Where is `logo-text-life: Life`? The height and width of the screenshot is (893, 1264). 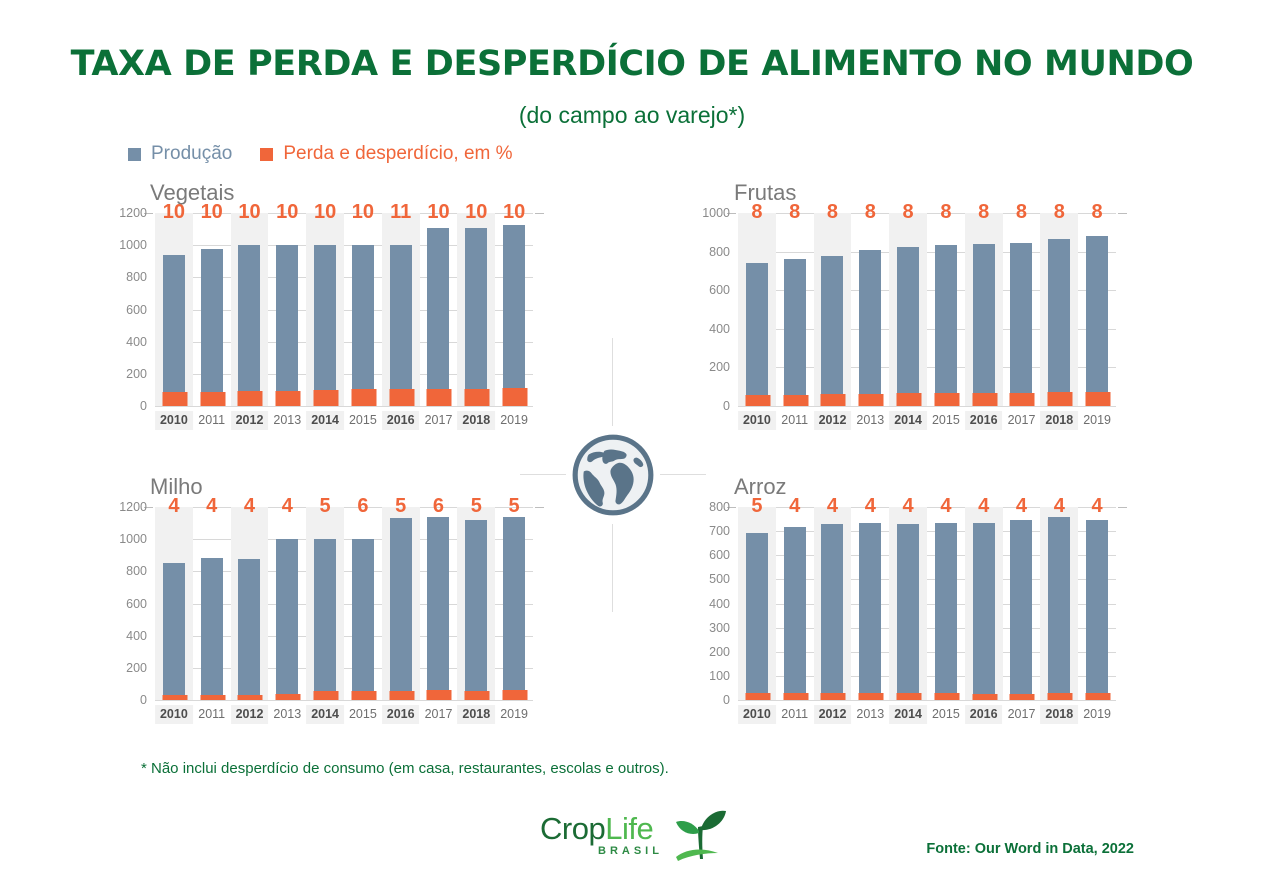 logo-text-life: Life is located at coordinates (629, 828).